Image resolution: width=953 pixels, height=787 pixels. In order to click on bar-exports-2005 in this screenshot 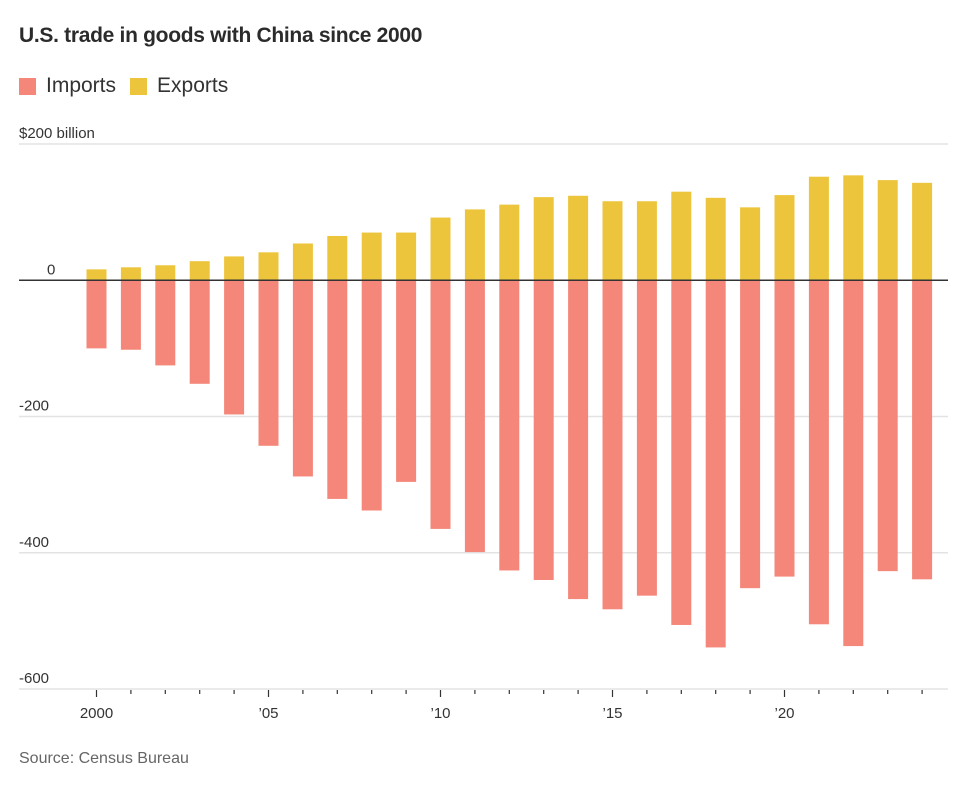, I will do `click(268, 266)`.